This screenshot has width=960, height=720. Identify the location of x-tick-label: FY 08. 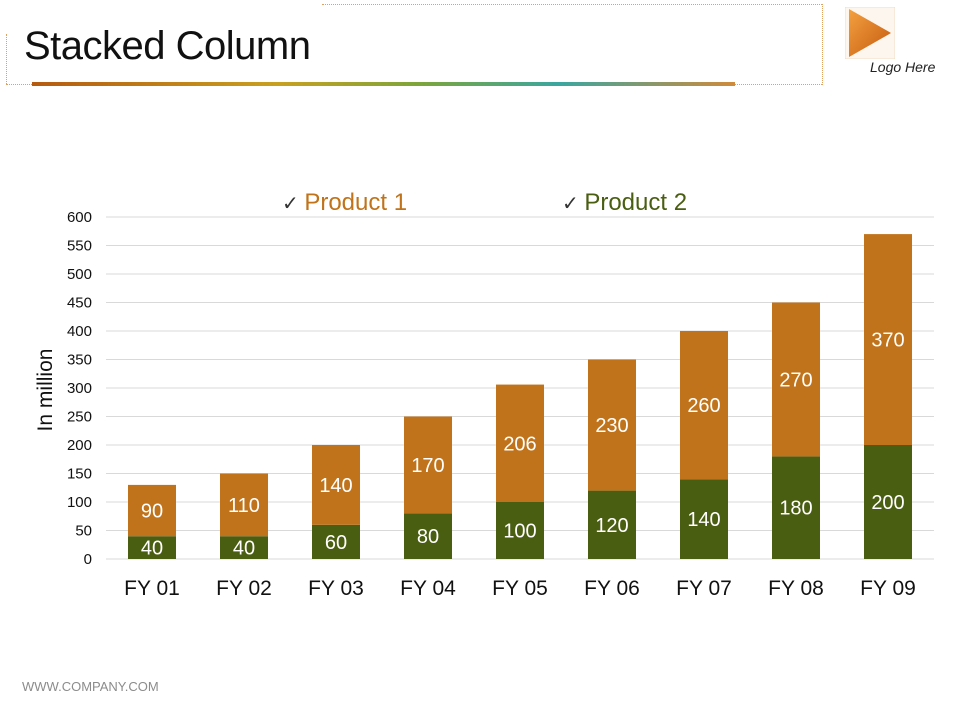
(796, 588).